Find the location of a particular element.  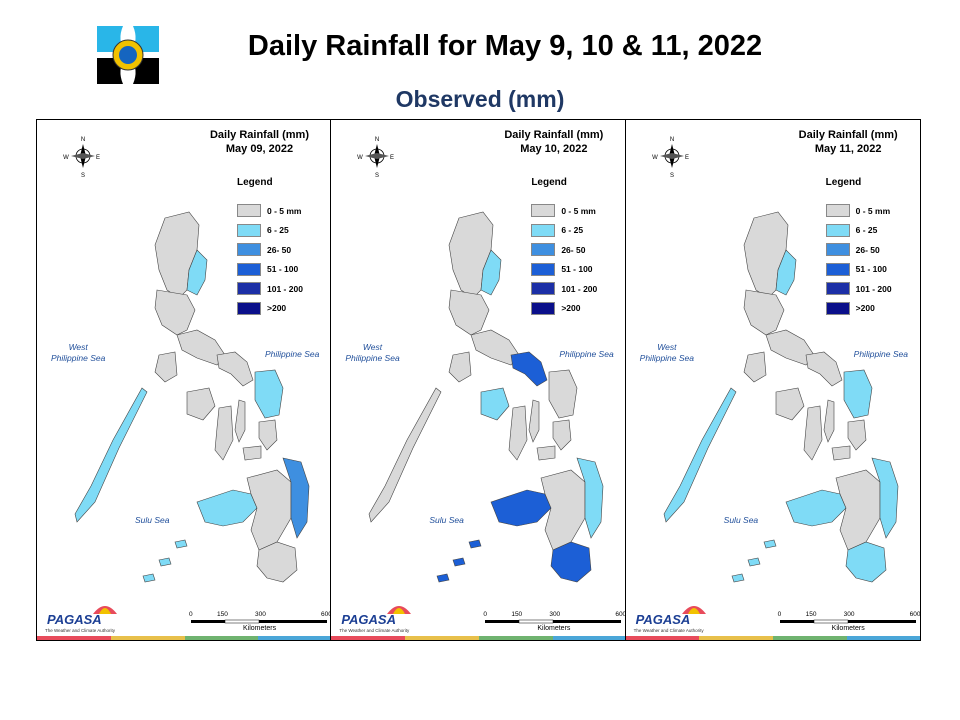

scale-label: 0 is located at coordinates (191, 614).